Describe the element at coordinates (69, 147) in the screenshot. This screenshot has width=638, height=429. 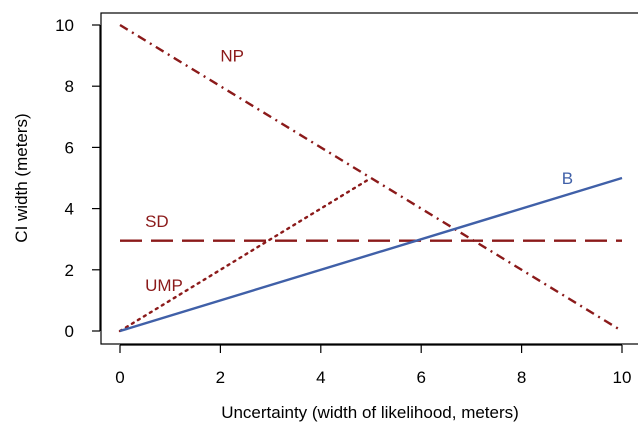
I see `y-tick-label: 6` at that location.